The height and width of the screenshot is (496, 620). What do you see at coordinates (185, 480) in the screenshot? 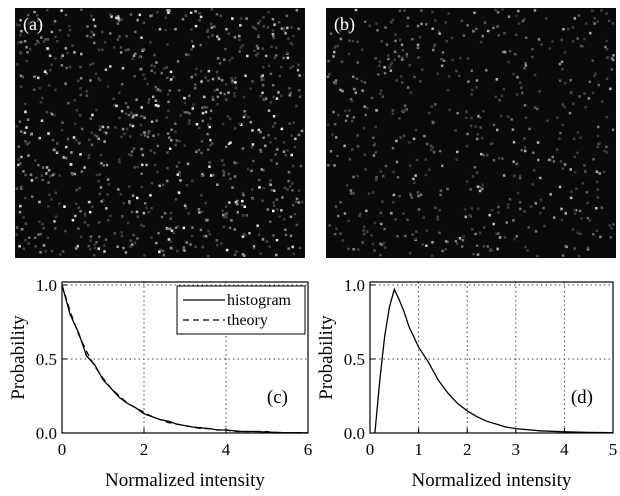
I see `x-axis-title: Normalized intensity` at bounding box center [185, 480].